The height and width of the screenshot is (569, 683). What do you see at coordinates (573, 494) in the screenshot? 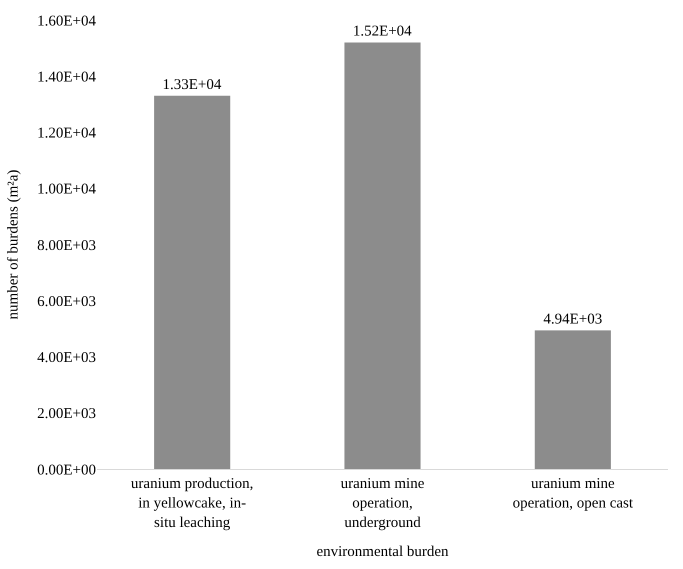
I see `x-tick-label: uranium mine operation, open cast` at bounding box center [573, 494].